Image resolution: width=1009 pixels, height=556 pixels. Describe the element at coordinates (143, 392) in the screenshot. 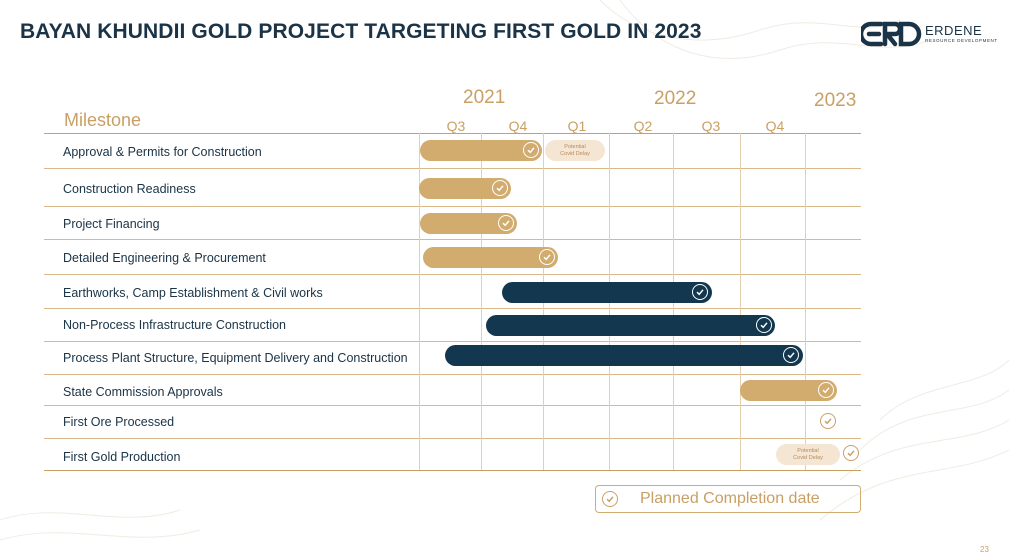

I see `milestone-label-state-commission: State Commission Approvals` at that location.